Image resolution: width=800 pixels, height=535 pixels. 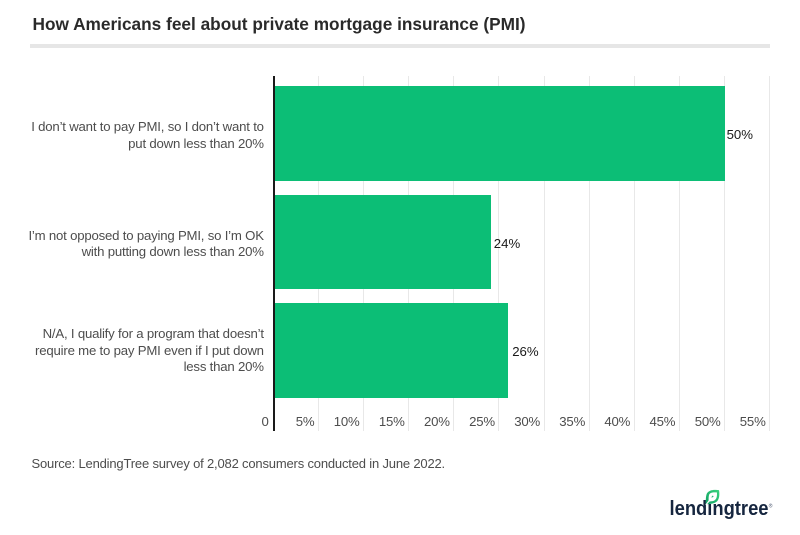 What do you see at coordinates (719, 509) in the screenshot?
I see `svg-text: lendingtree` at bounding box center [719, 509].